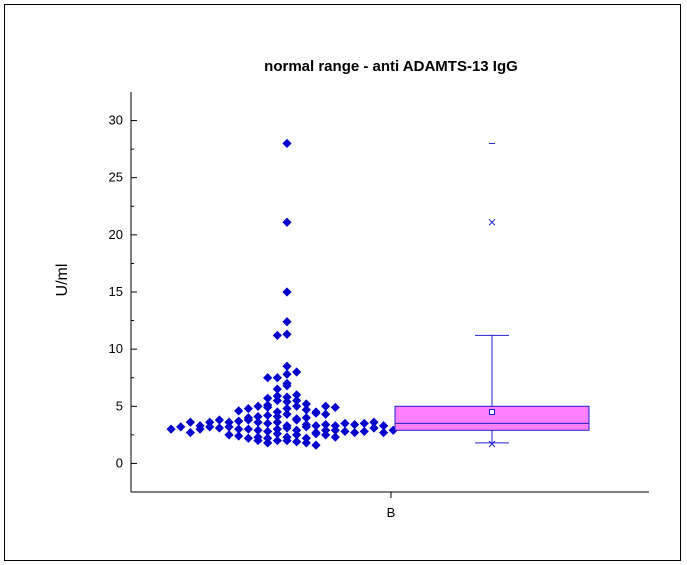 The image size is (687, 565). I want to click on y-tick-label: 5, so click(119, 405).